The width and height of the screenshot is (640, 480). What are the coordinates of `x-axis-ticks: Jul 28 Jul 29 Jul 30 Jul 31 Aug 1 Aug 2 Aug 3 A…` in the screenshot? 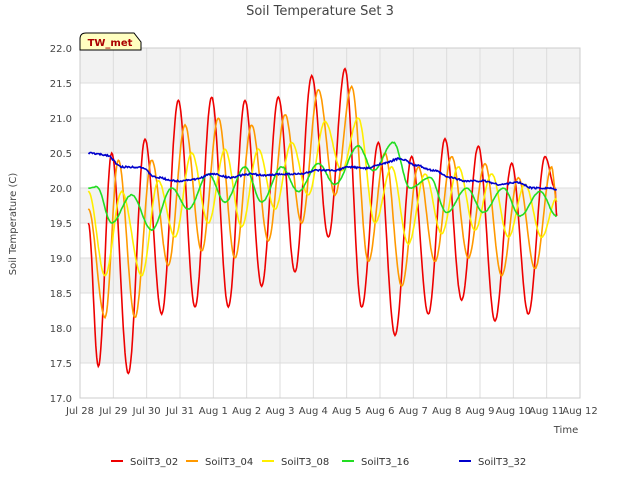 It's located at (331, 411).